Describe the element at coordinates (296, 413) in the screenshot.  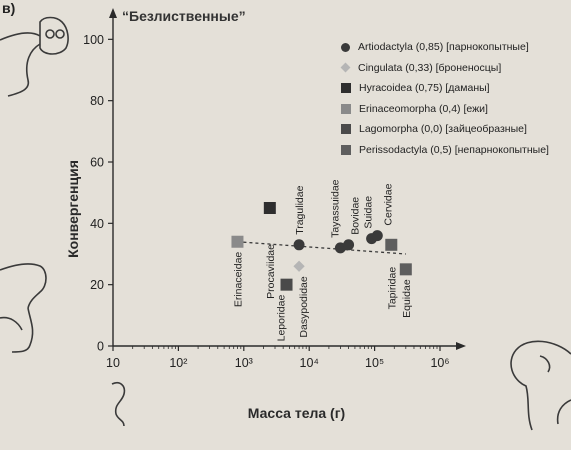
I see `x-axis-label: Масса тела (г)` at that location.